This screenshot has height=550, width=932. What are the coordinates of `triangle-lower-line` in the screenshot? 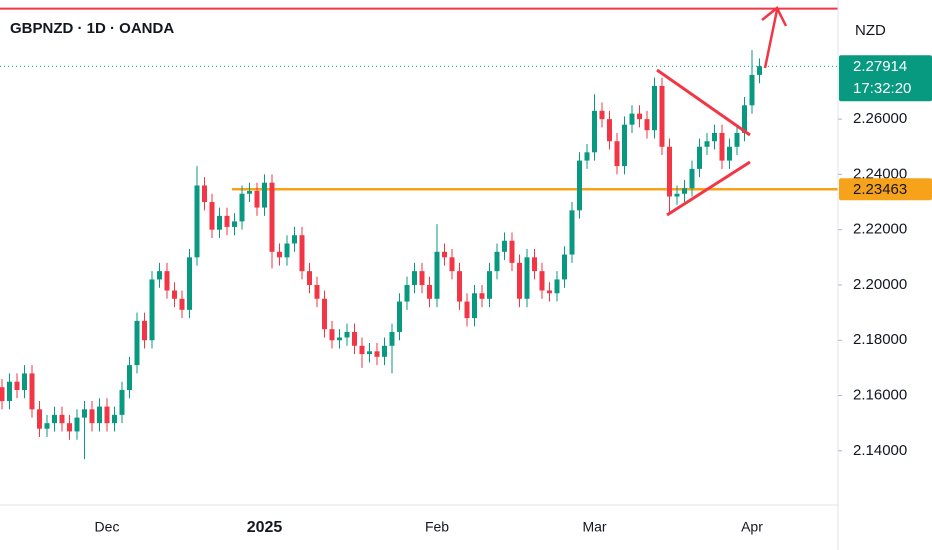 It's located at (708, 188).